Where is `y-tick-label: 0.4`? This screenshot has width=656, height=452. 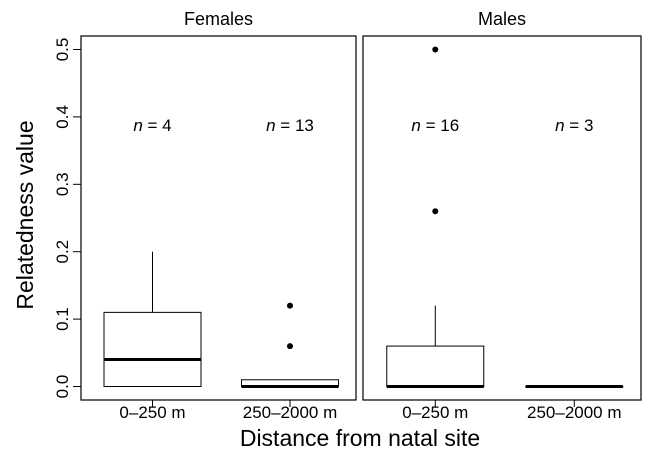 y-tick-label: 0.4 is located at coordinates (62, 117).